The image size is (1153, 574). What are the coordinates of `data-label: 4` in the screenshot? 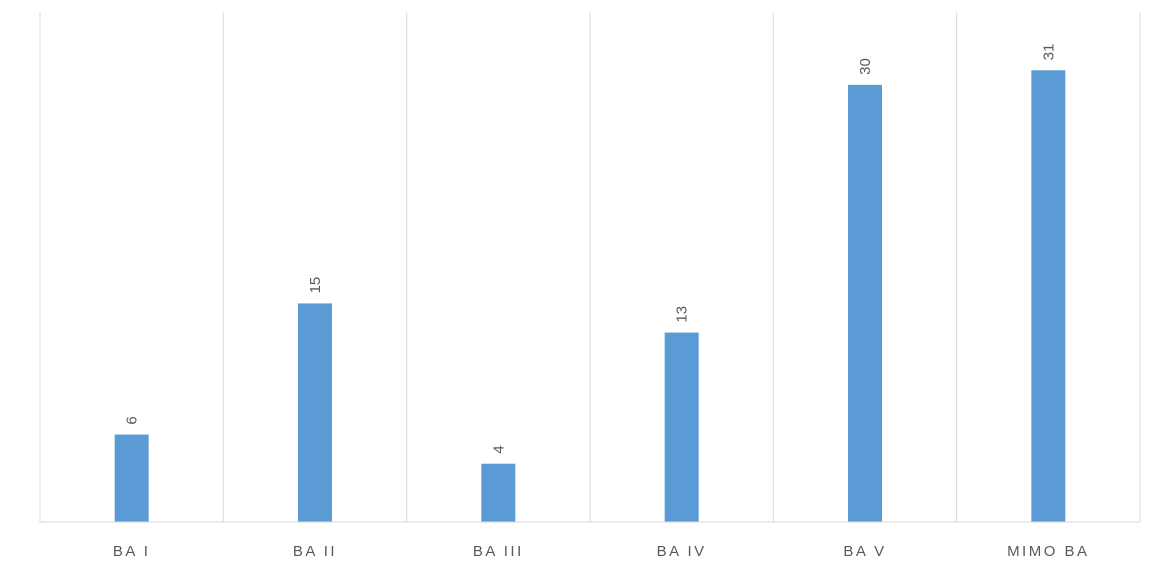 It's located at (498, 449).